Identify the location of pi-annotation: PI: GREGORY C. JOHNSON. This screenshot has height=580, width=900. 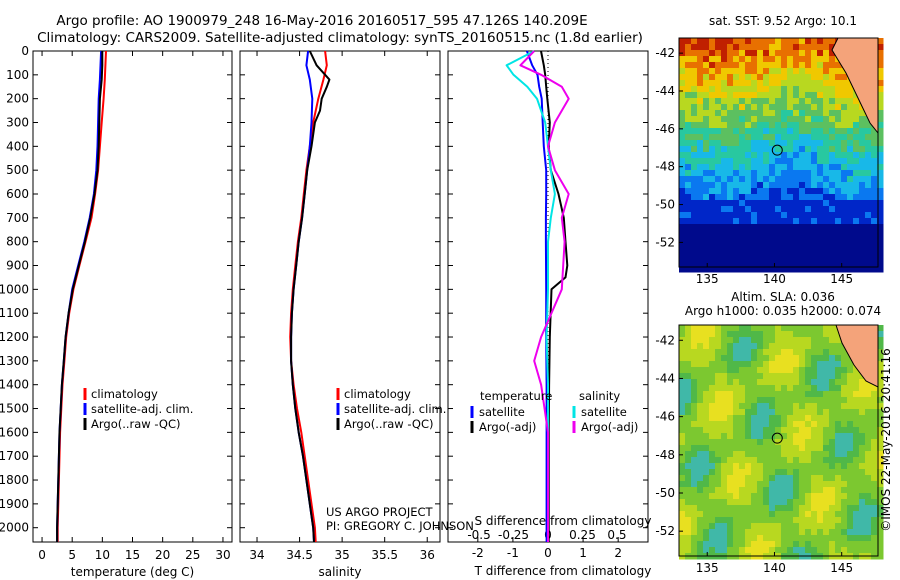
(400, 526).